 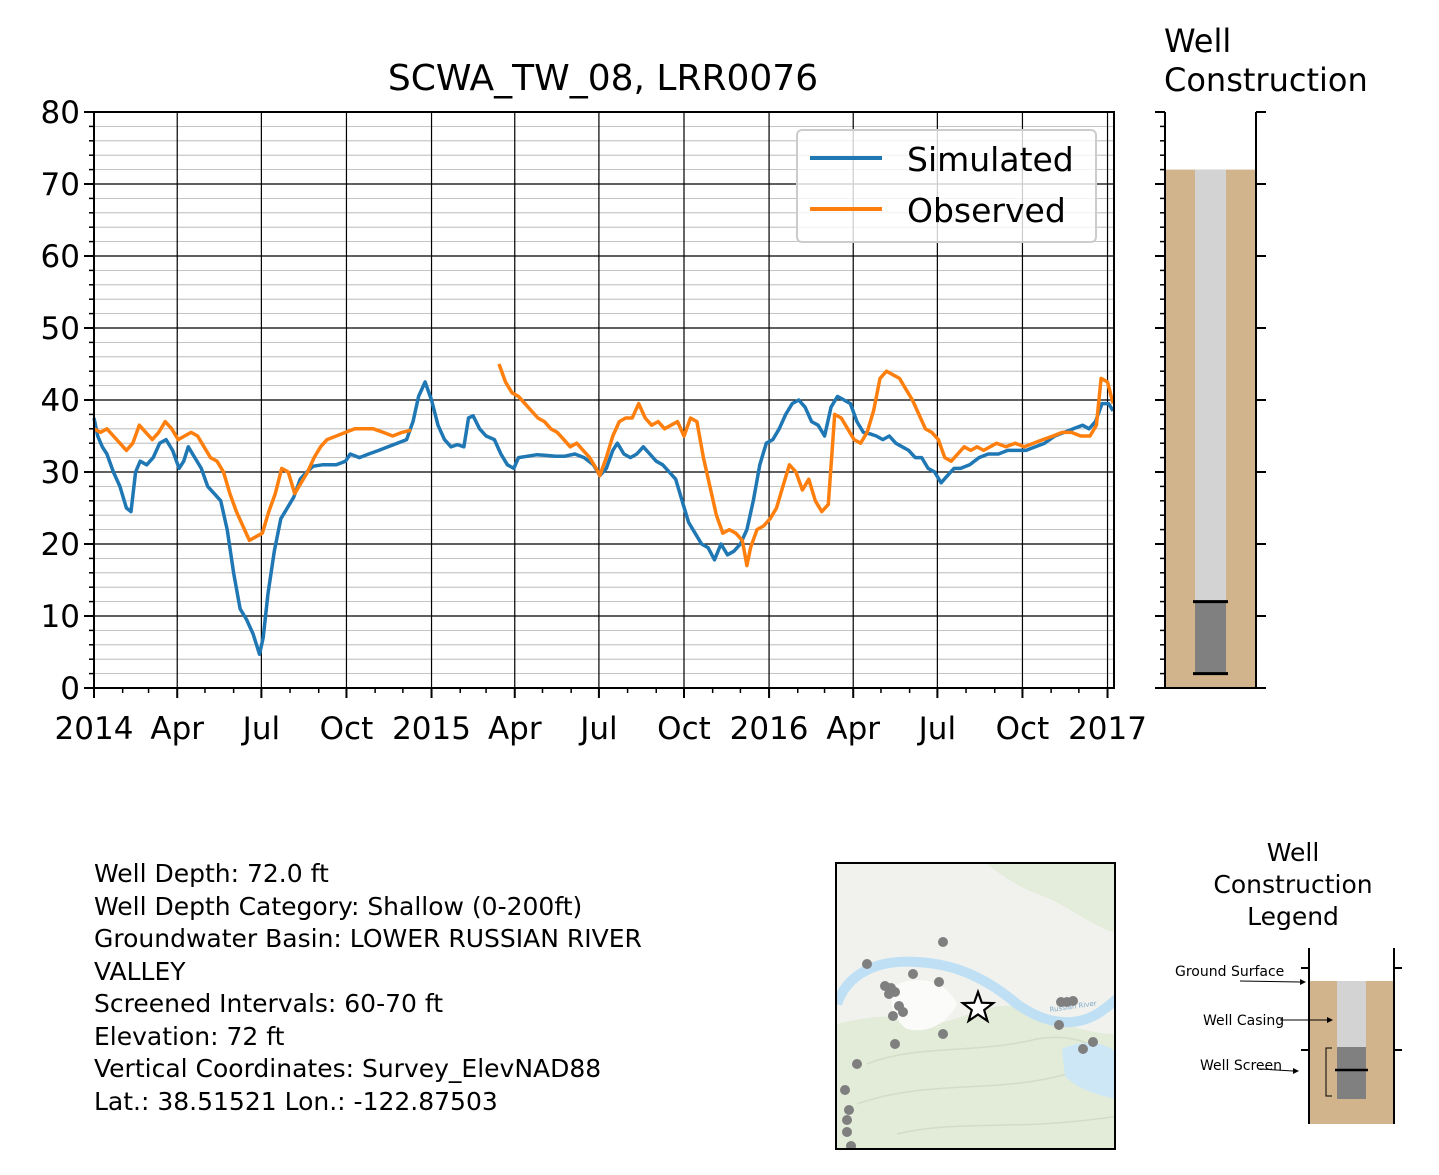 What do you see at coordinates (211, 873) in the screenshot?
I see `info-well-depth: Well Depth: 72.0 ft` at bounding box center [211, 873].